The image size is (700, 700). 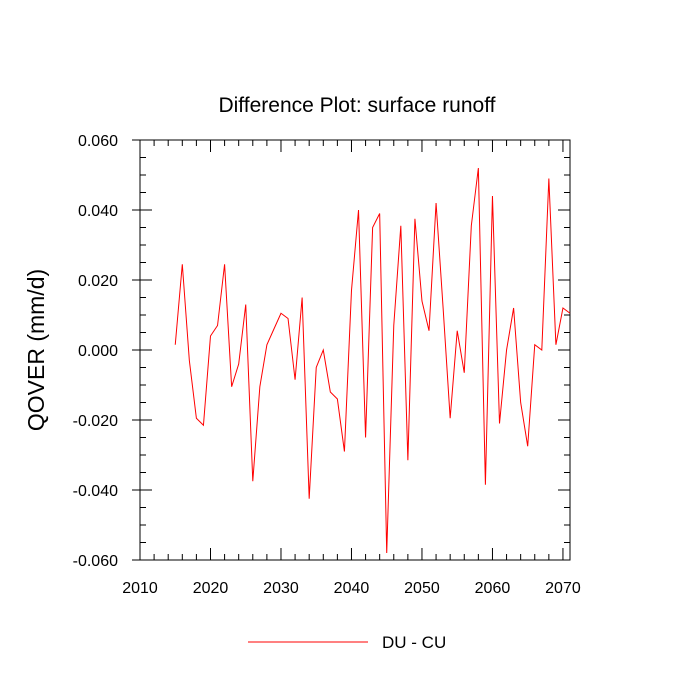 I want to click on x-tick-label: 2040, so click(x=352, y=588).